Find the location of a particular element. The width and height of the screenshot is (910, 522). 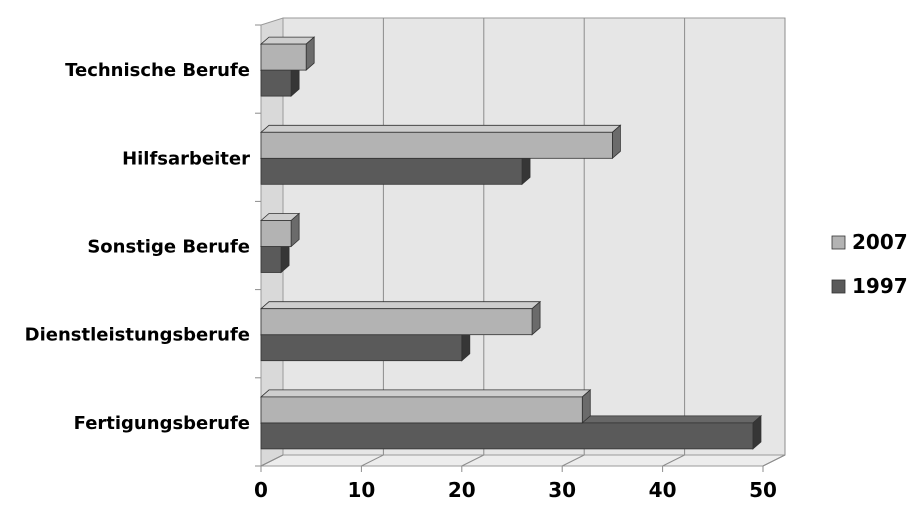

category-label: Fertigungsberufe is located at coordinates (162, 423).